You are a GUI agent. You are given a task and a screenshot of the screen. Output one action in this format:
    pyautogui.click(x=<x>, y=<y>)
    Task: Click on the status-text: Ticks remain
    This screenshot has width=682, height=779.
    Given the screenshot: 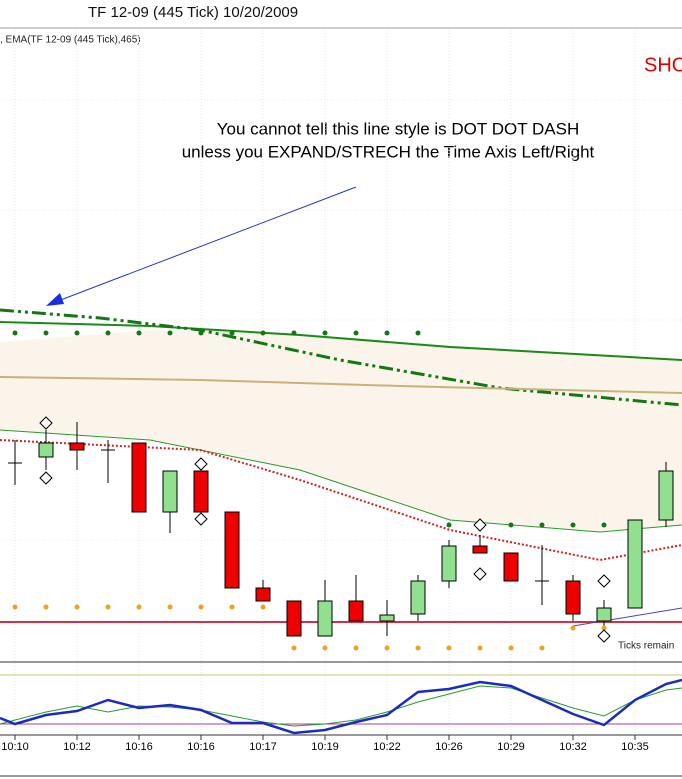 What is the action you would take?
    pyautogui.click(x=646, y=646)
    